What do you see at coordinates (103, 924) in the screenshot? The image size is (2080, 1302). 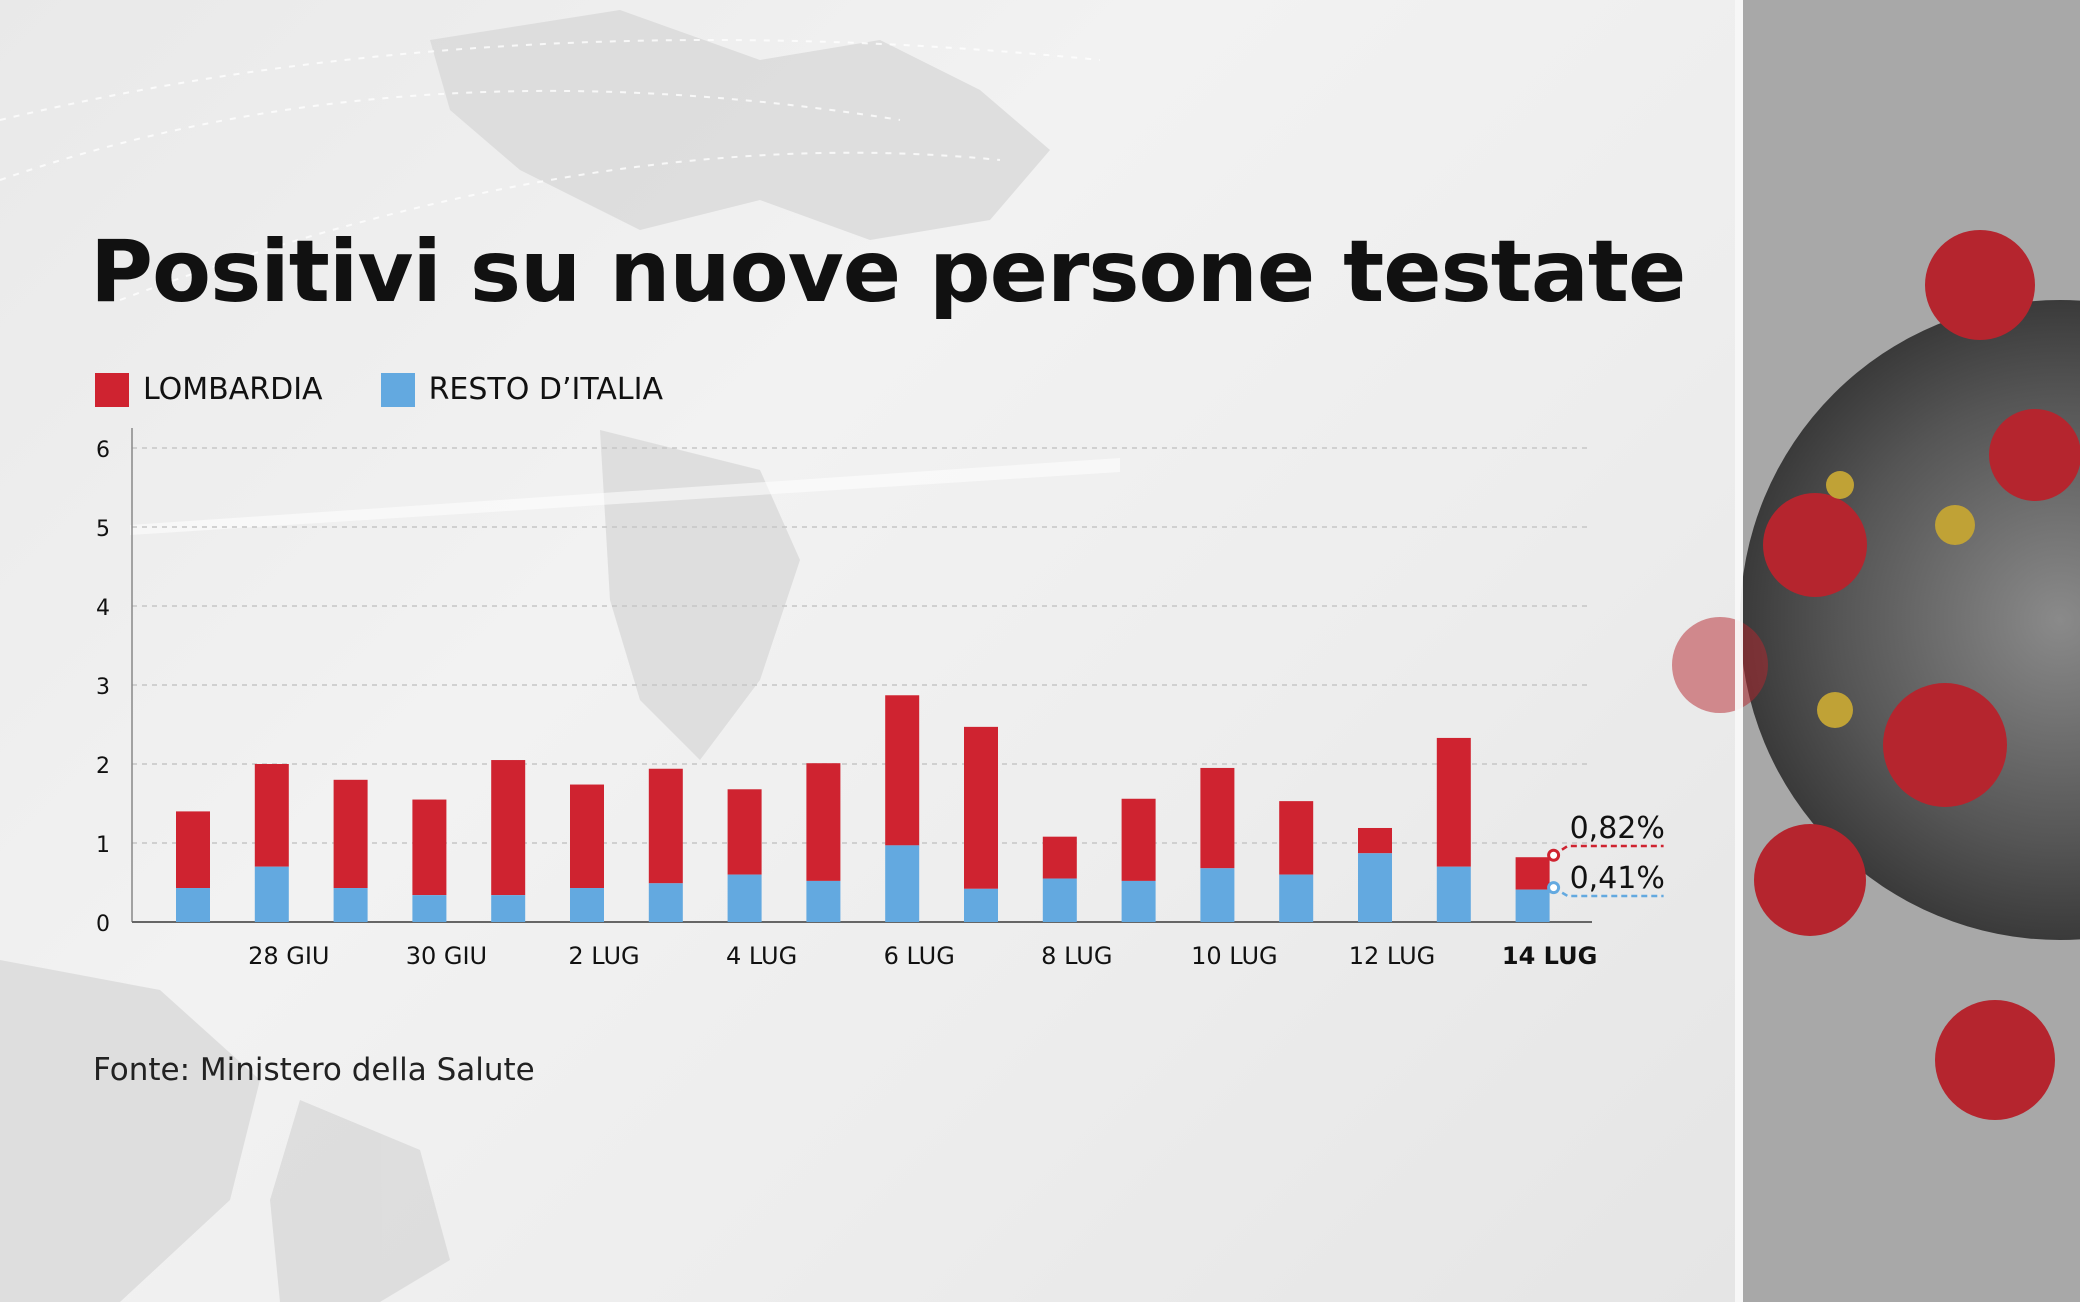 I see `y-tick-label: 0` at bounding box center [103, 924].